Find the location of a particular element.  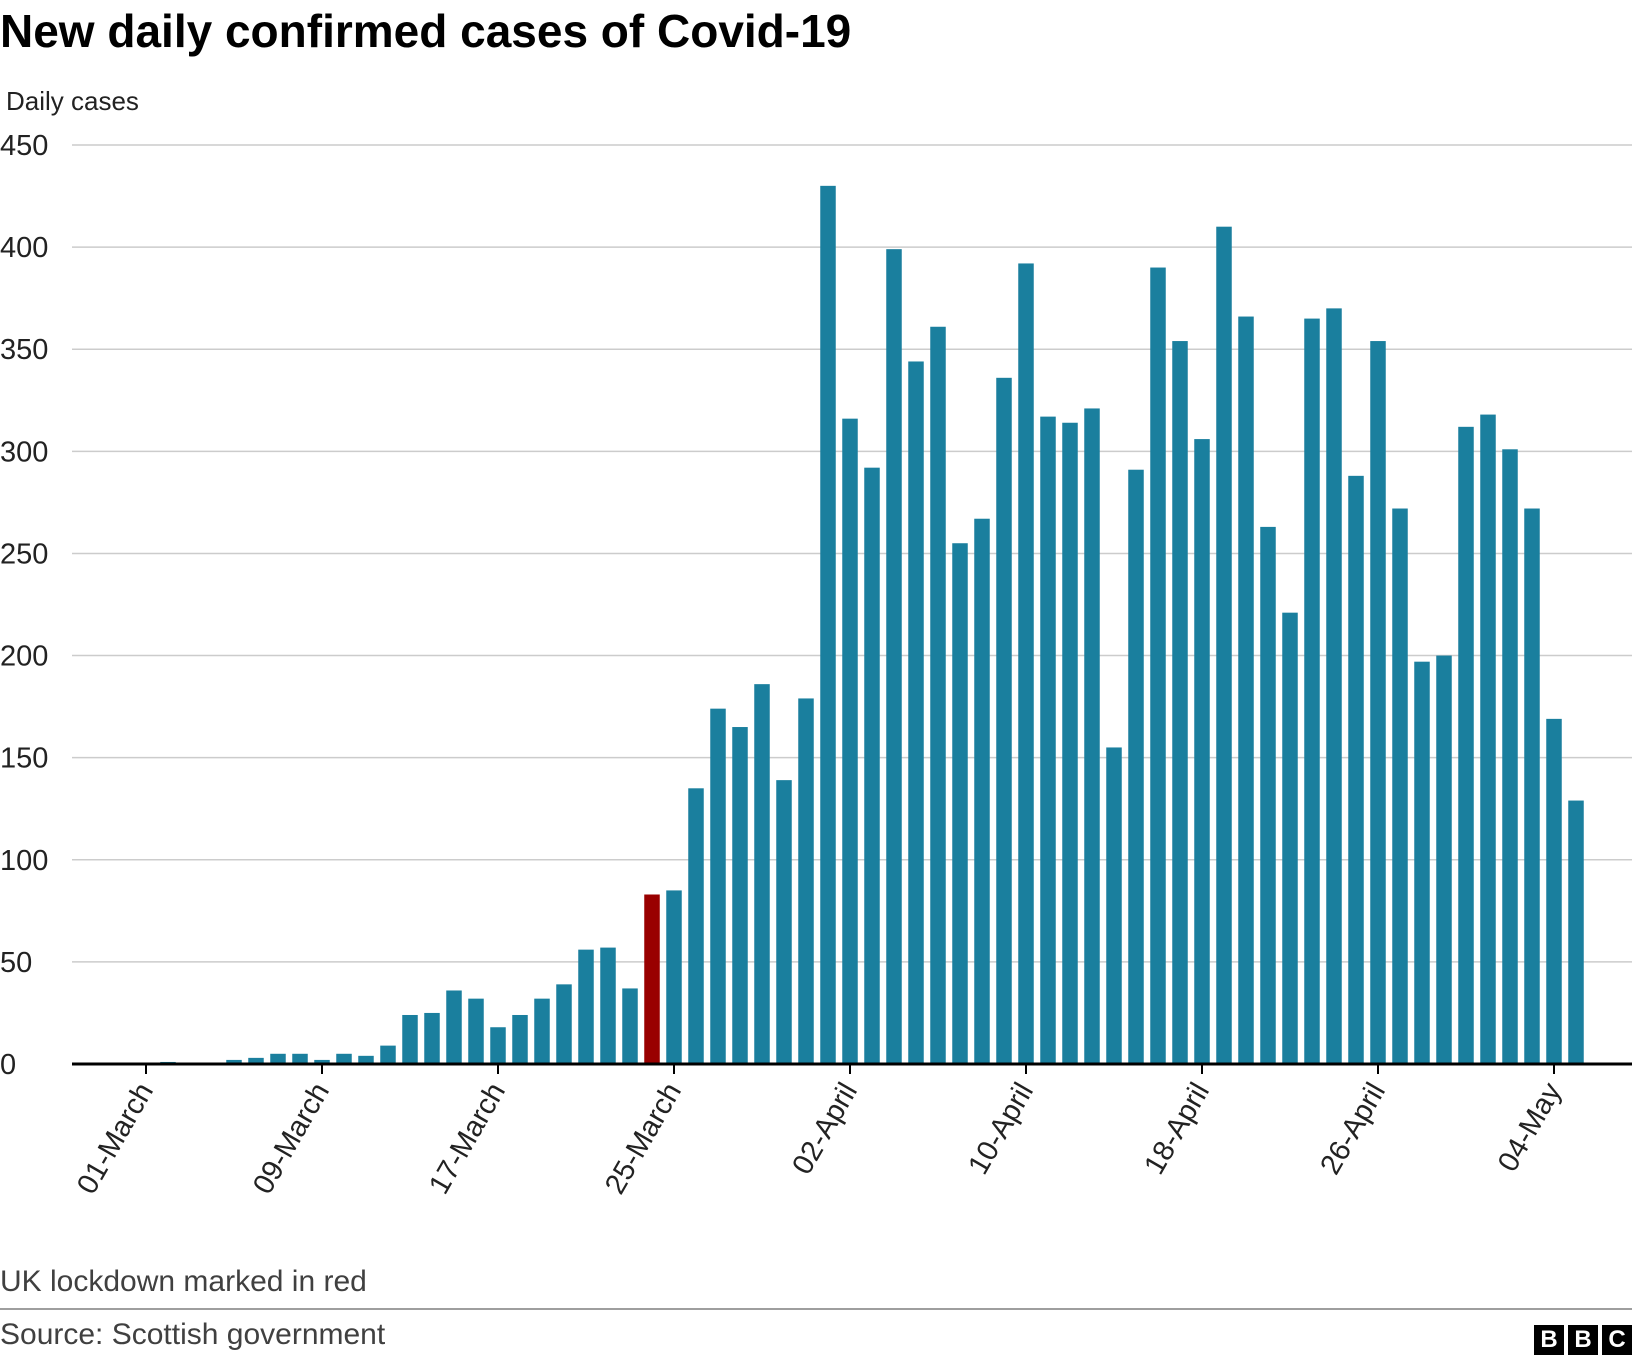

bar-04-april is located at coordinates (894, 657).